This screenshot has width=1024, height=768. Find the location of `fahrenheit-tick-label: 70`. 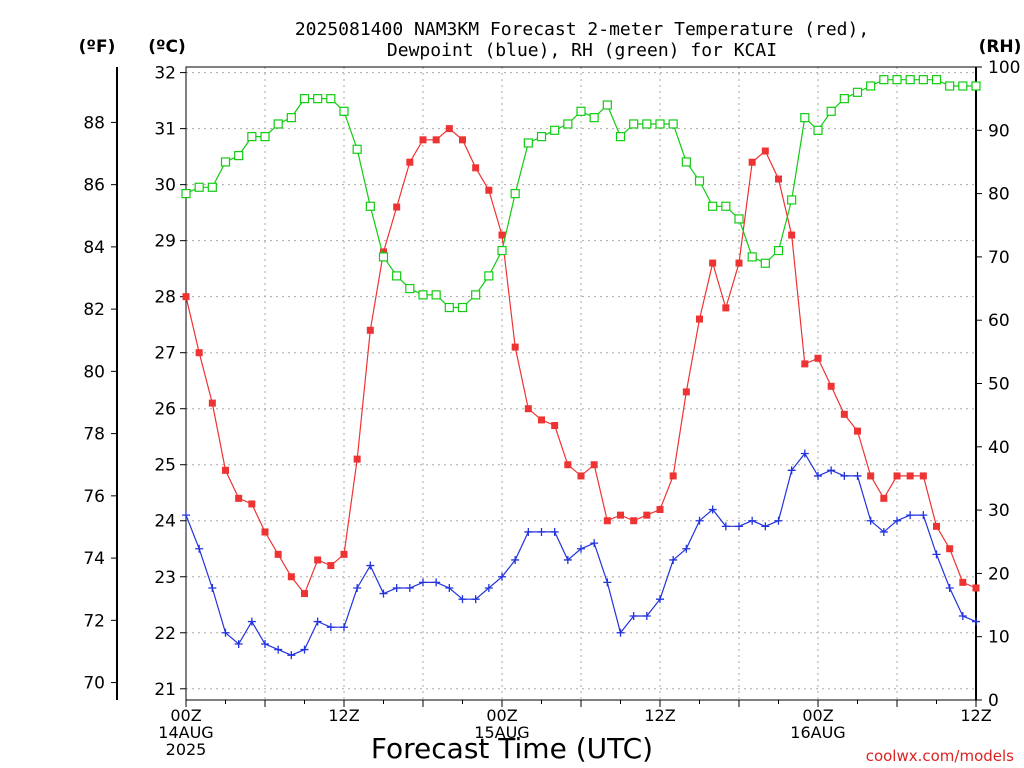

fahrenheit-tick-label: 70 is located at coordinates (94, 684).